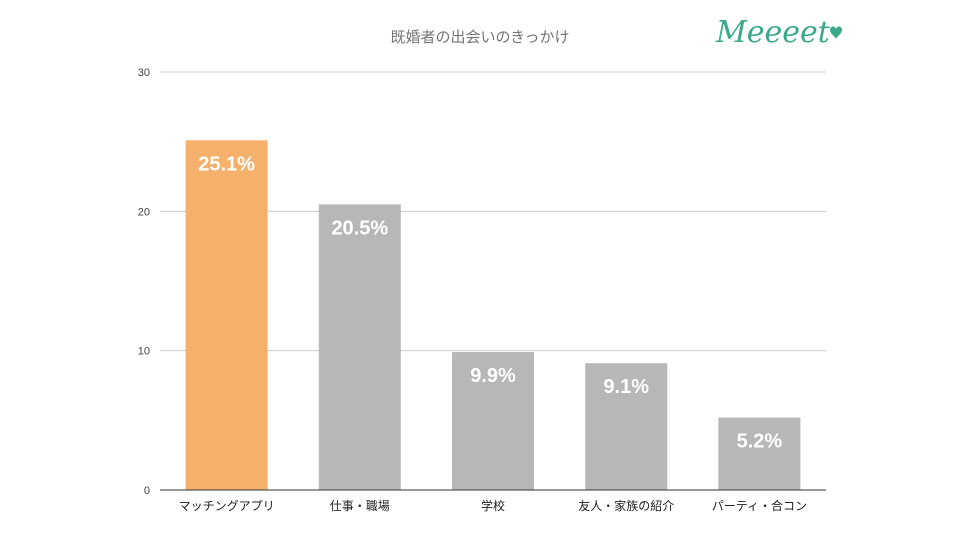 The image size is (960, 540). I want to click on y-tick-label: 20, so click(144, 212).